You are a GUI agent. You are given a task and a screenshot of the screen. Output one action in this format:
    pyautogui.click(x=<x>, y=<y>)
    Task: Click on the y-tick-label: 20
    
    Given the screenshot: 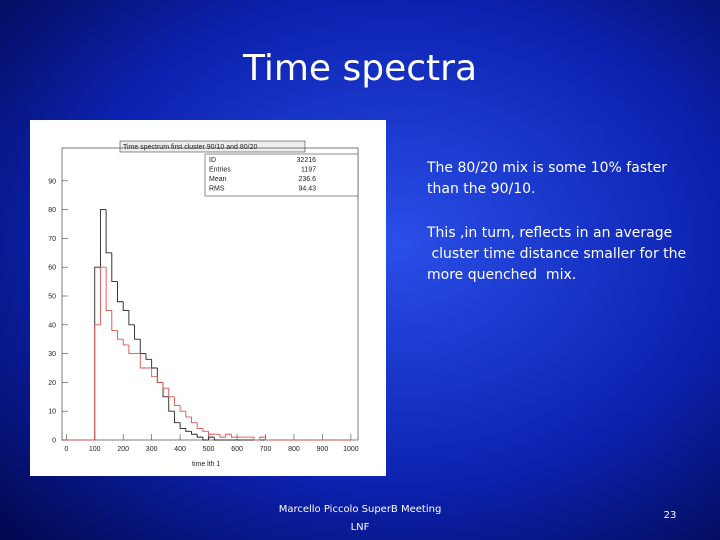 What is the action you would take?
    pyautogui.click(x=52, y=383)
    